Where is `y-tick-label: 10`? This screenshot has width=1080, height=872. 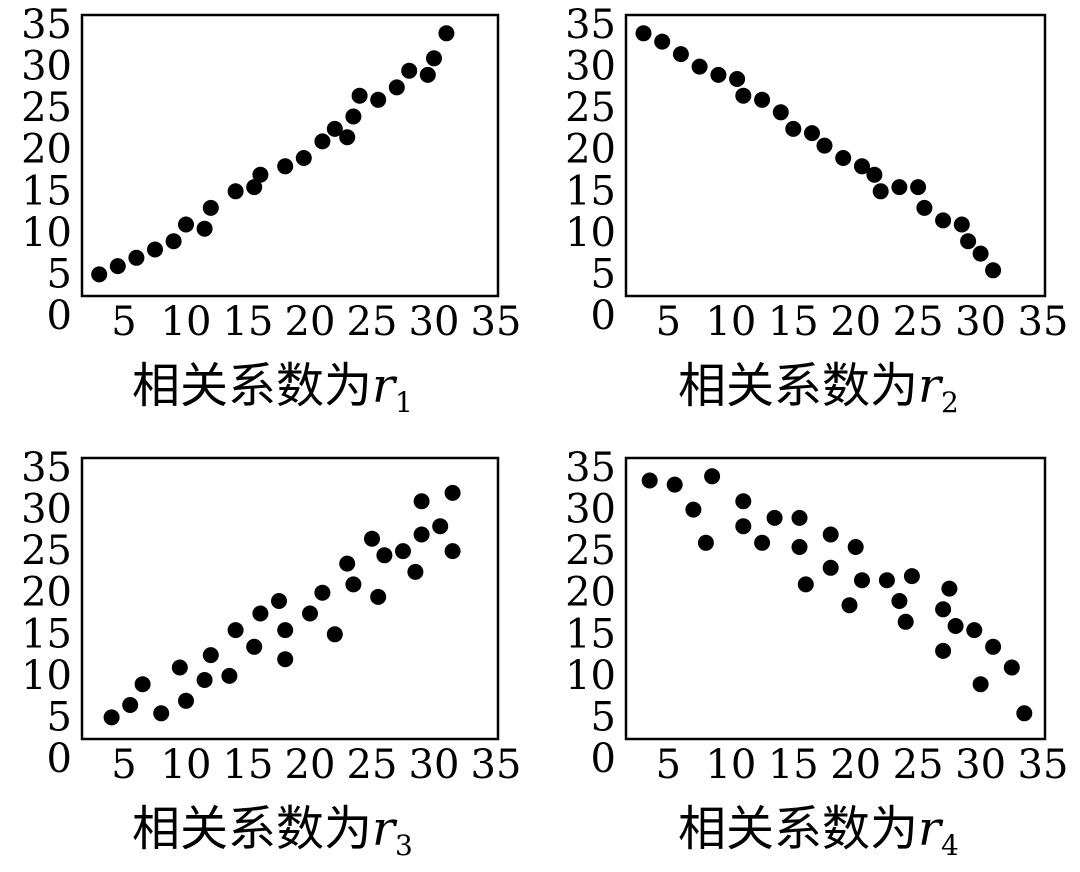 y-tick-label: 10 is located at coordinates (46, 676).